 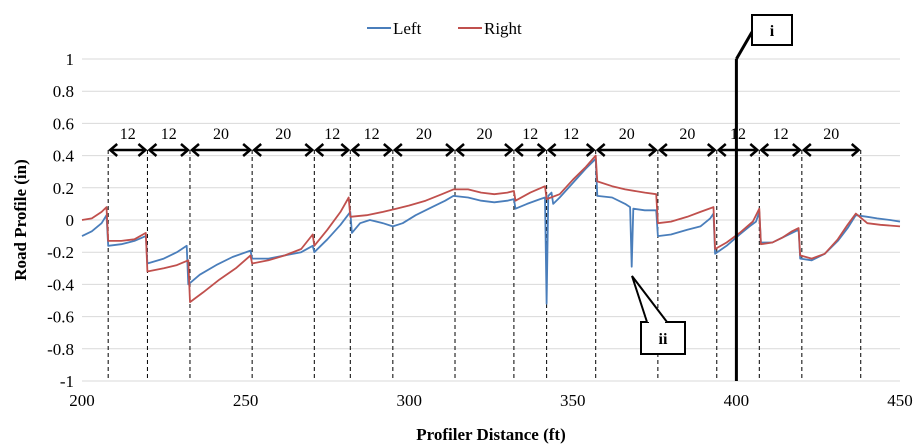 What do you see at coordinates (20, 220) in the screenshot?
I see `y-axis-title: Road Profile (in)` at bounding box center [20, 220].